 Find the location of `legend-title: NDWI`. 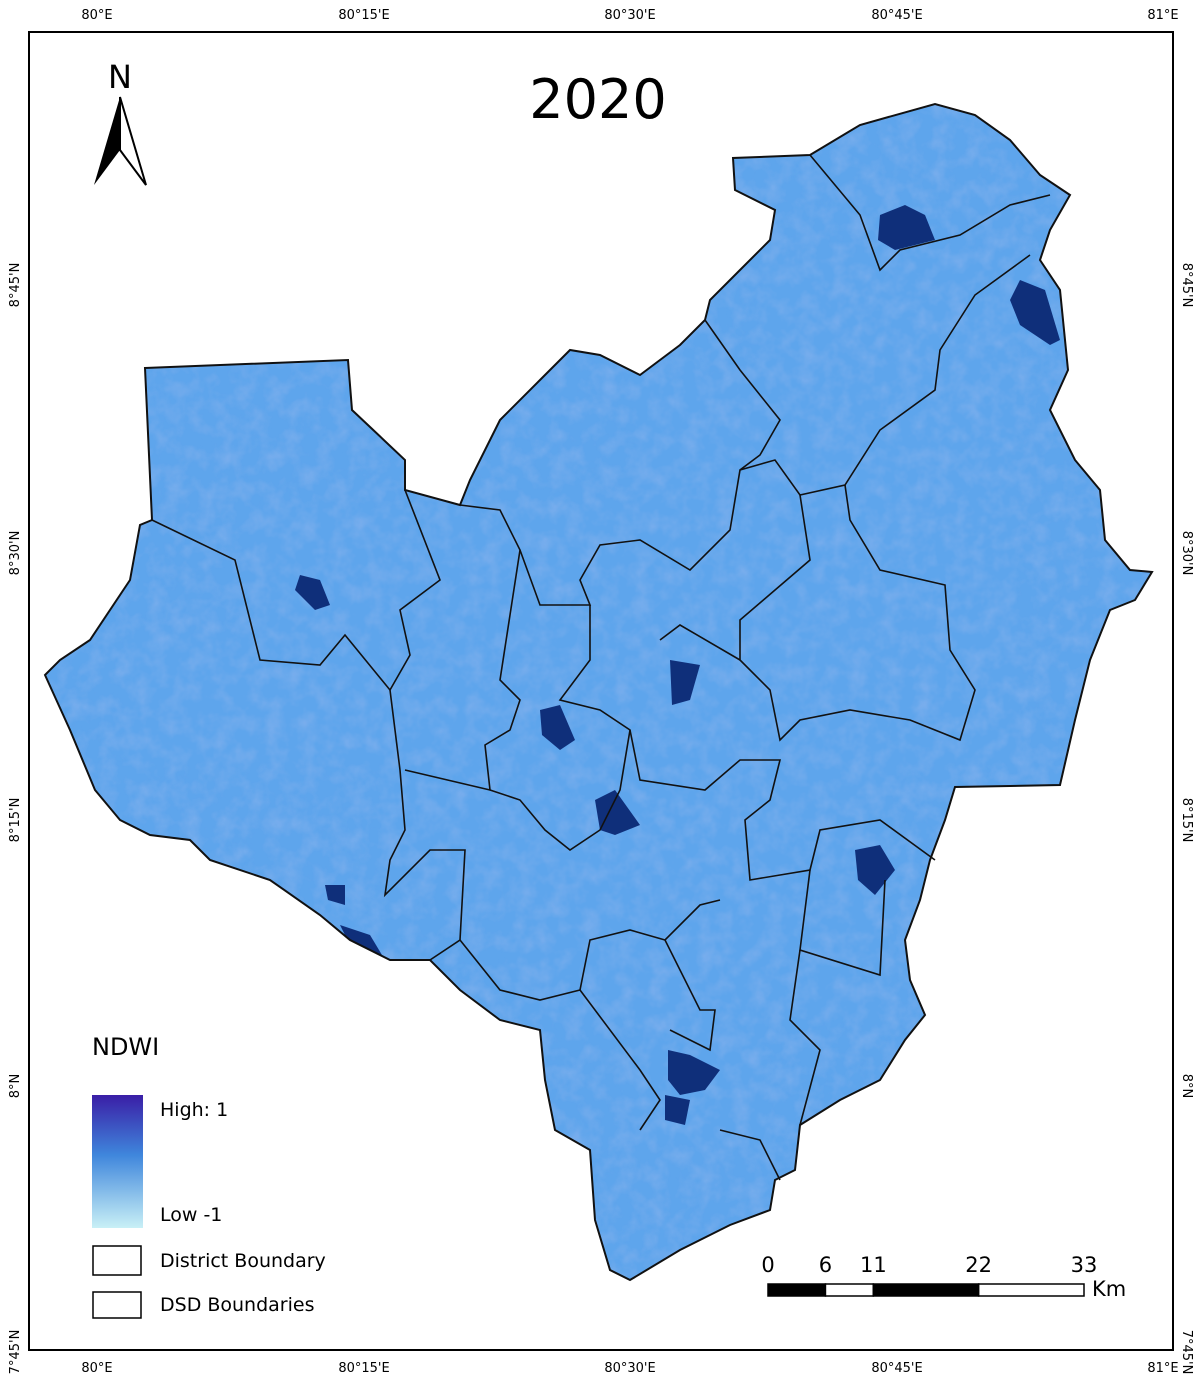

legend-title: NDWI is located at coordinates (125, 1047).